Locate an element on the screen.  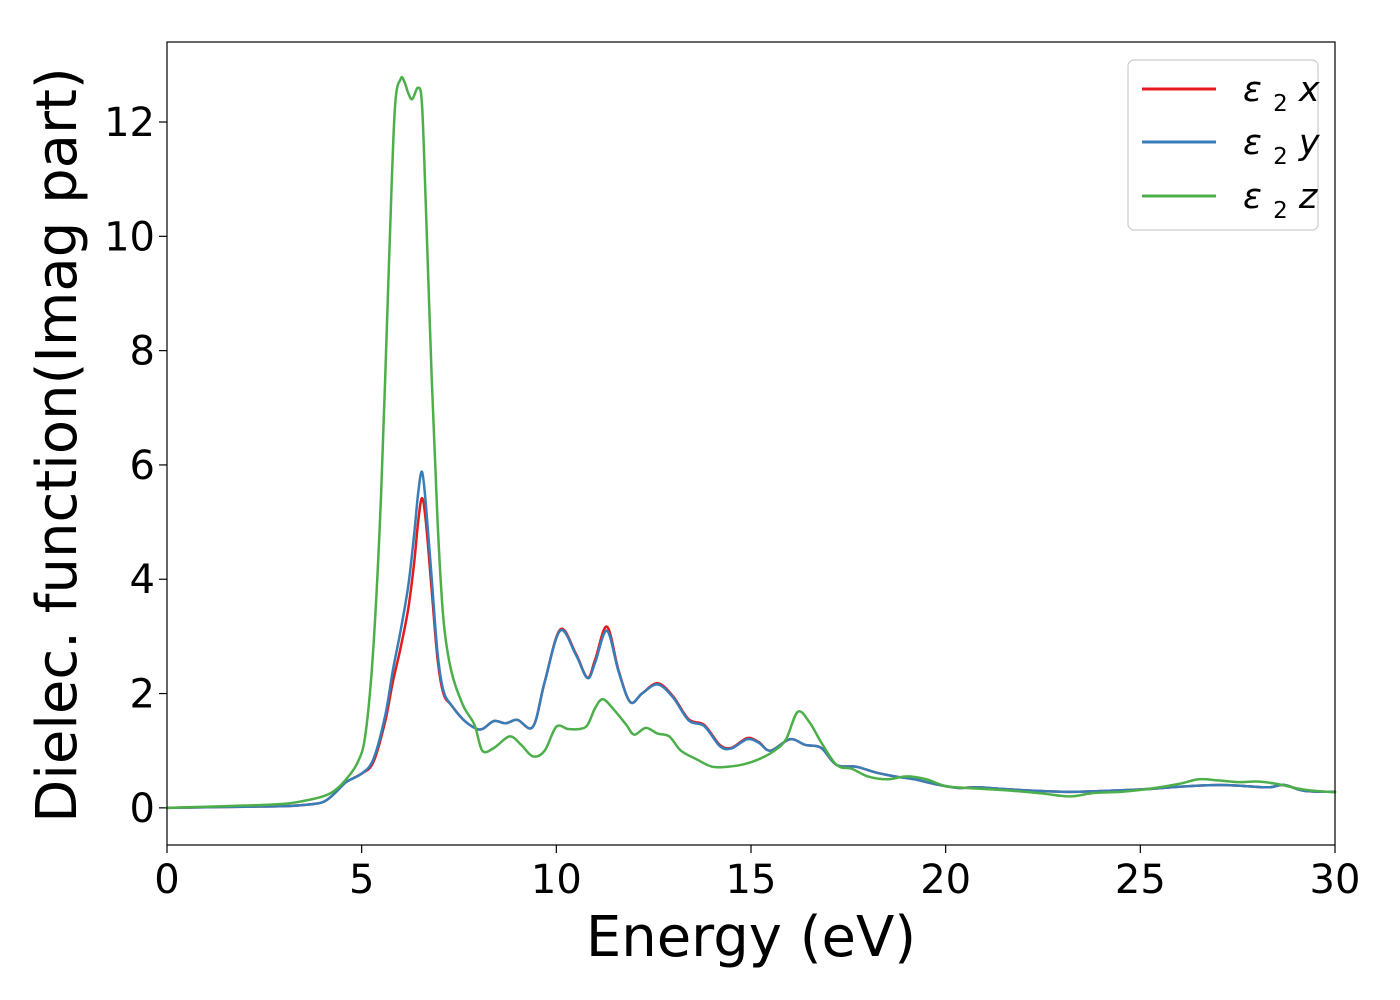
legend-label-e2z-main: ε is located at coordinates (1252, 197).